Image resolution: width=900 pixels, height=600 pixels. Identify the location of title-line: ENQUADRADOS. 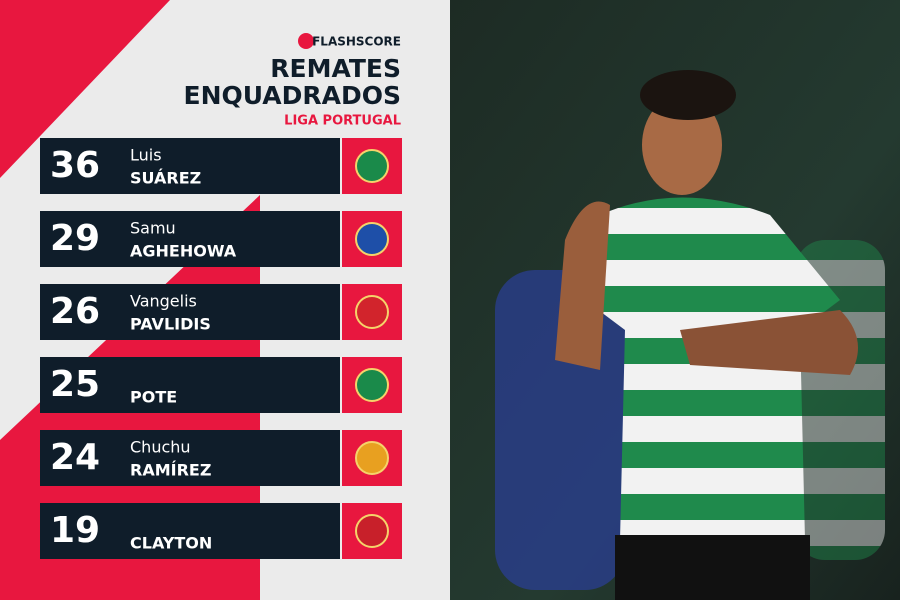
(293, 95).